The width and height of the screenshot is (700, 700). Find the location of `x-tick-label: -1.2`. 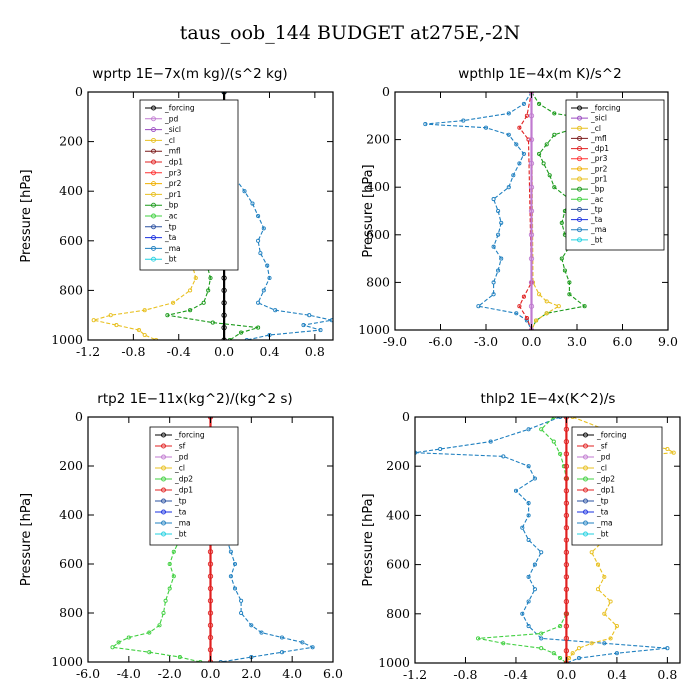

x-tick-label: -1.2 is located at coordinates (415, 674).